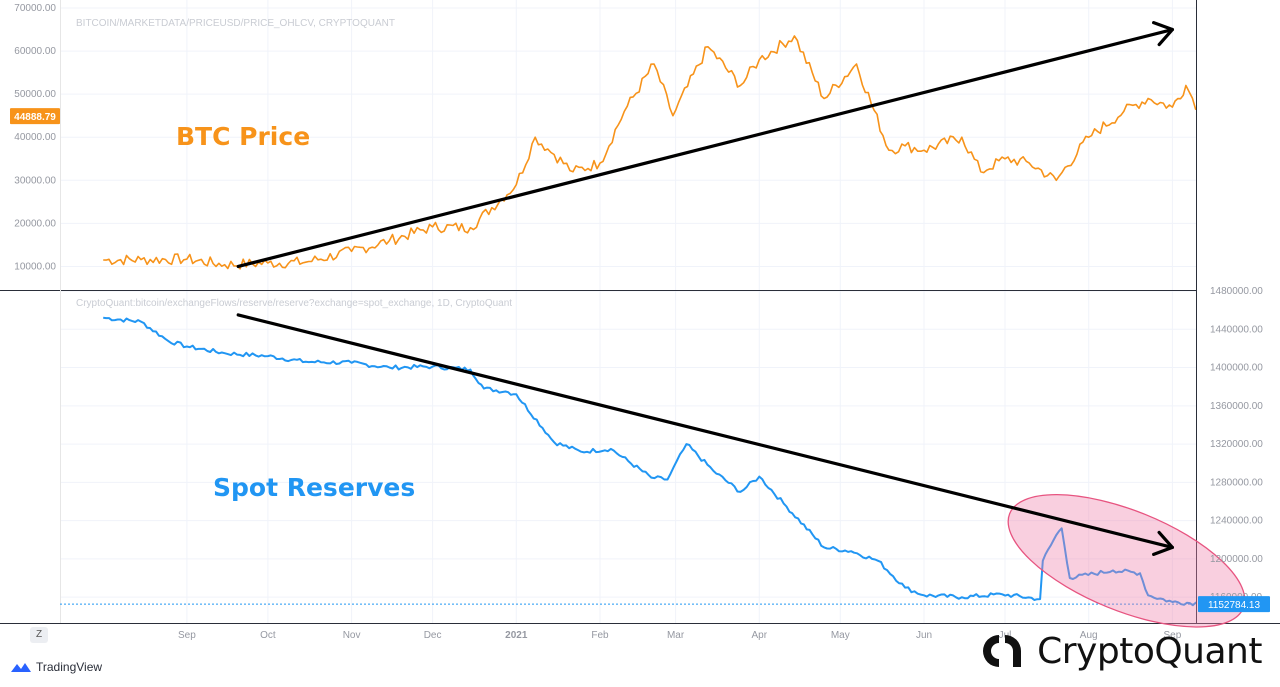 Image resolution: width=1280 pixels, height=687 pixels. What do you see at coordinates (35, 266) in the screenshot?
I see `price-tick-label: 10000.00` at bounding box center [35, 266].